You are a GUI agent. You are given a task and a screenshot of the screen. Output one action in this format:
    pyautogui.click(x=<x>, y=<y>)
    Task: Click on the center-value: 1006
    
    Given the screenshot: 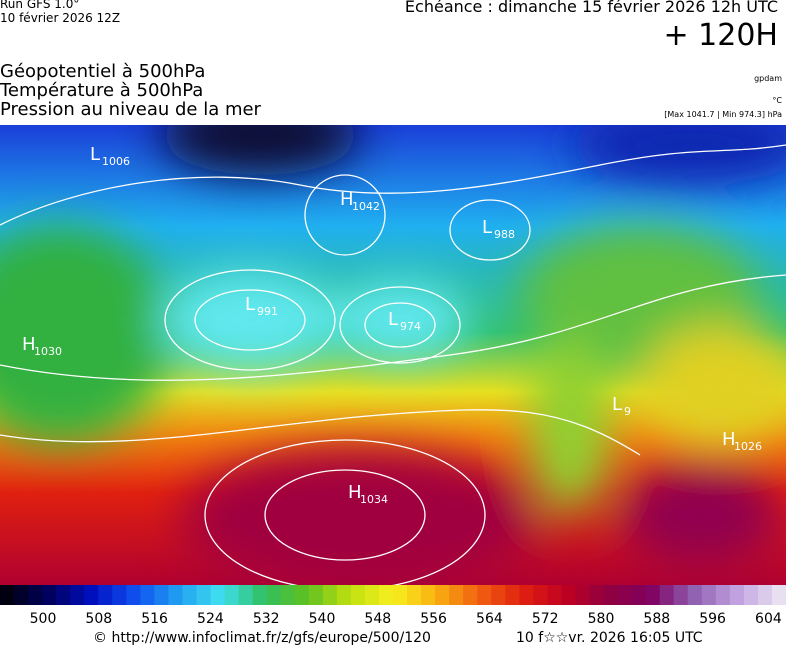 What is the action you would take?
    pyautogui.click(x=116, y=161)
    